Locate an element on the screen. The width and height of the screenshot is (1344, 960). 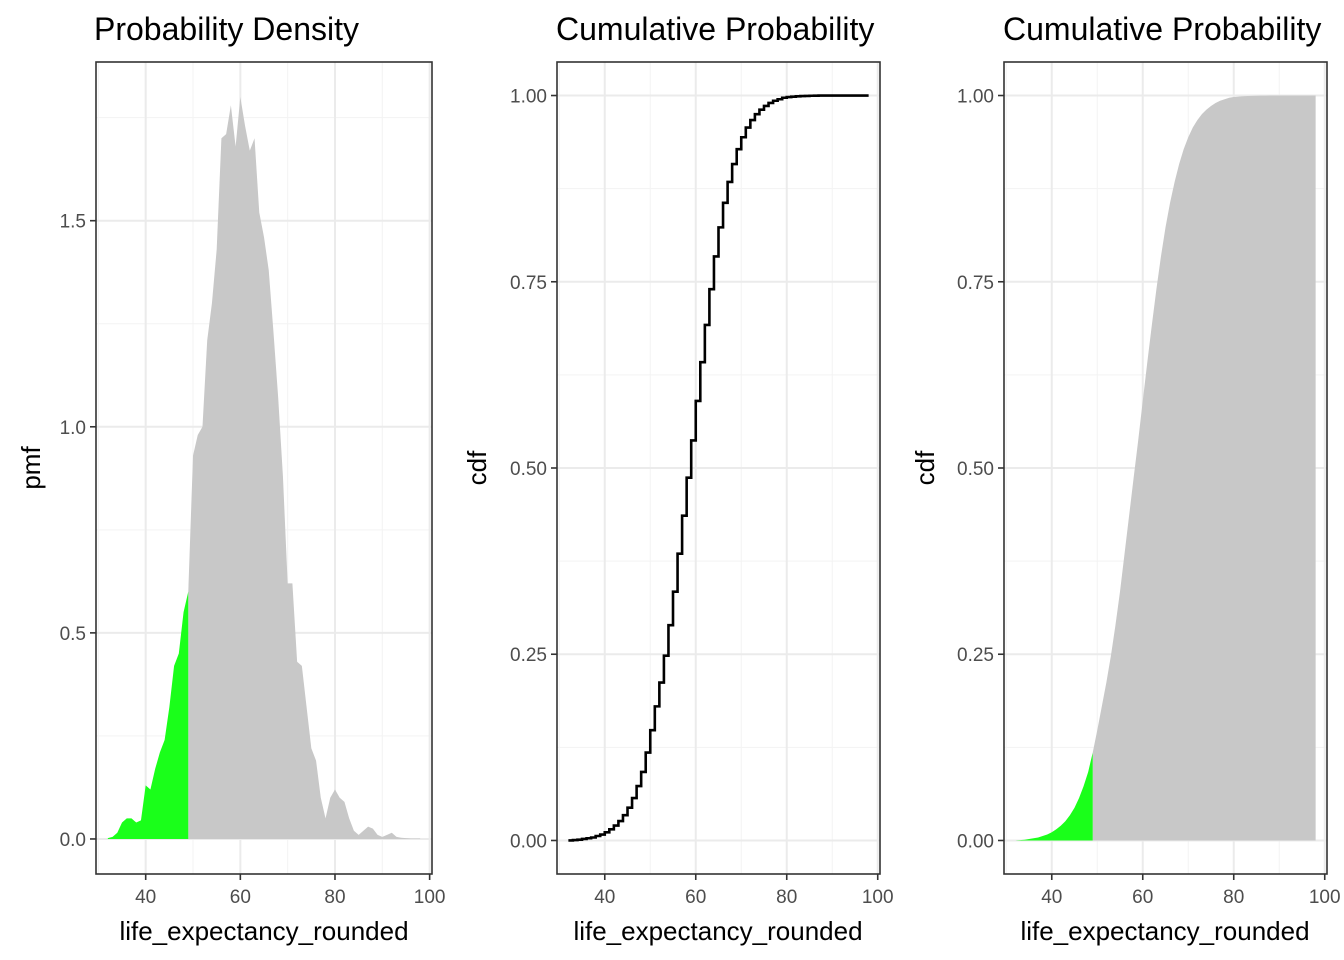
y-tick-label: 0.5 is located at coordinates (73, 634).